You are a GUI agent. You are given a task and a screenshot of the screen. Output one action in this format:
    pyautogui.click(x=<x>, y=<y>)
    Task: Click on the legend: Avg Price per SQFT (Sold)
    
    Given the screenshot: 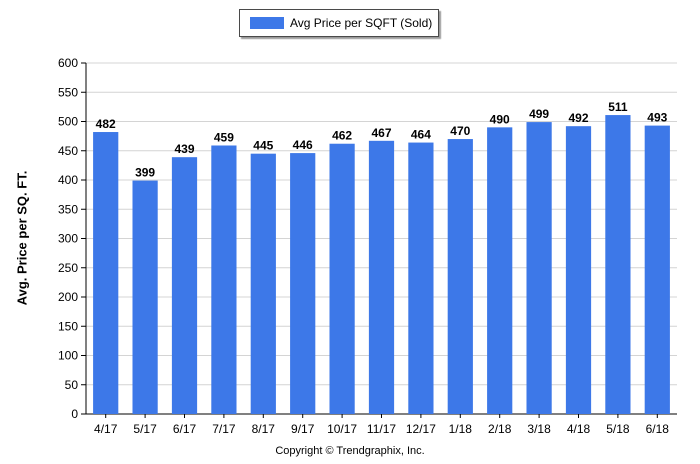 What is the action you would take?
    pyautogui.click(x=339, y=23)
    